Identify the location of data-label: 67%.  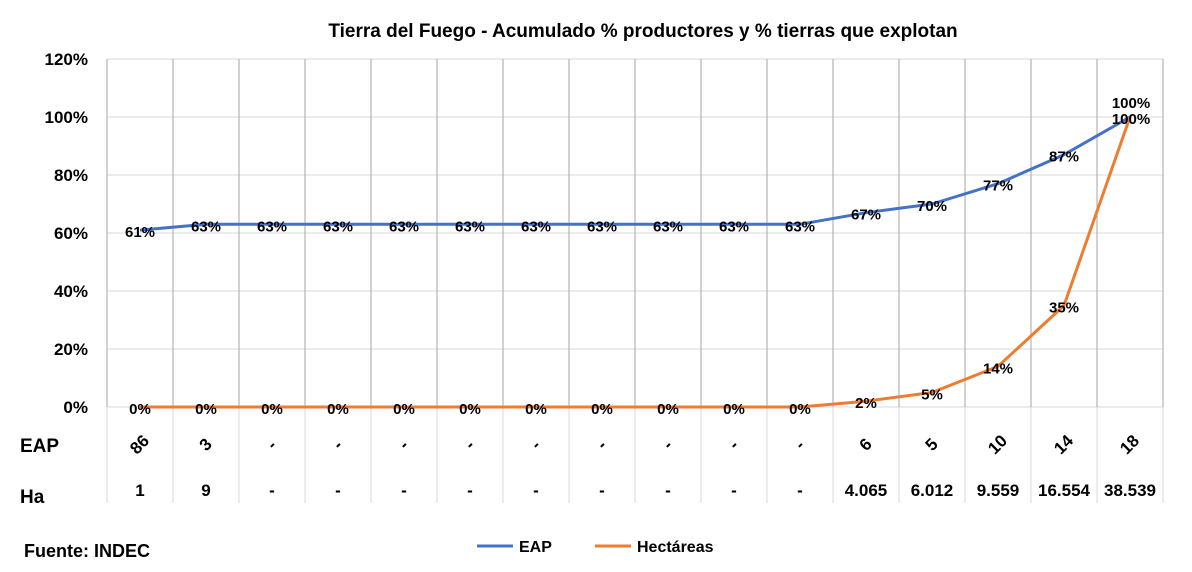
(866, 215).